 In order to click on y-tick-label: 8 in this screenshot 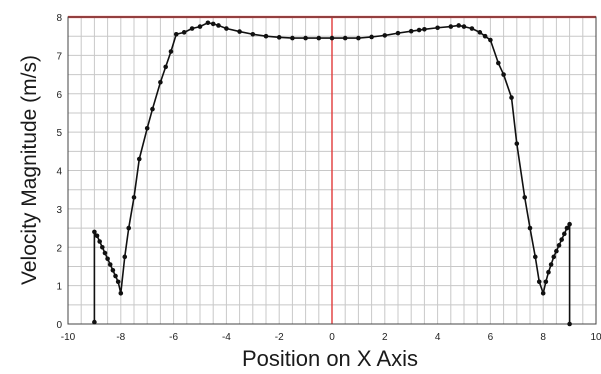, I will do `click(59, 18)`.